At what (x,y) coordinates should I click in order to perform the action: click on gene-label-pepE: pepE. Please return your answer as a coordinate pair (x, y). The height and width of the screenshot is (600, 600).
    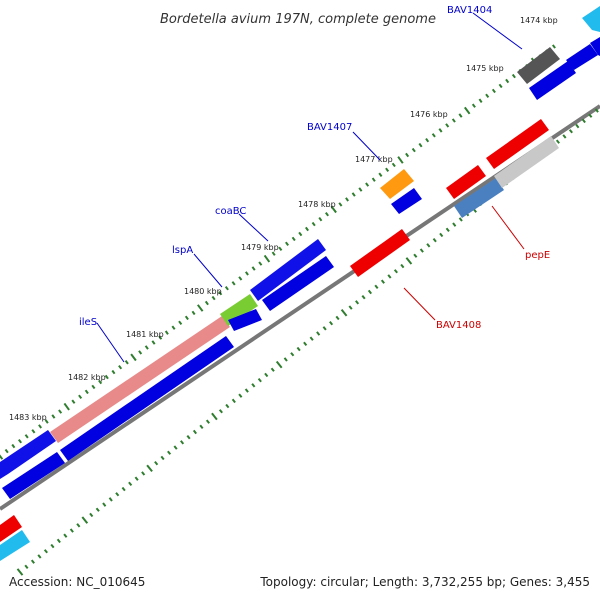
    Looking at the image, I should click on (537, 255).